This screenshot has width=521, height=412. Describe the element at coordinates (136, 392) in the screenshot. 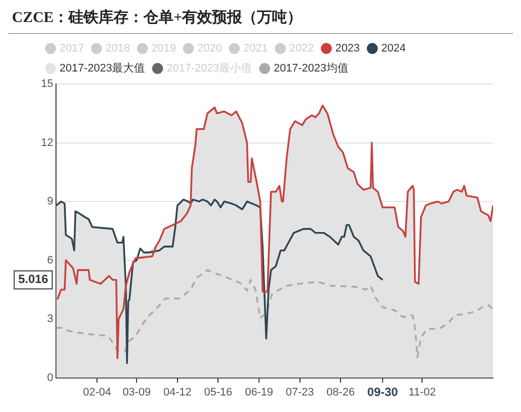

I see `x-tick-label: 03-09` at that location.